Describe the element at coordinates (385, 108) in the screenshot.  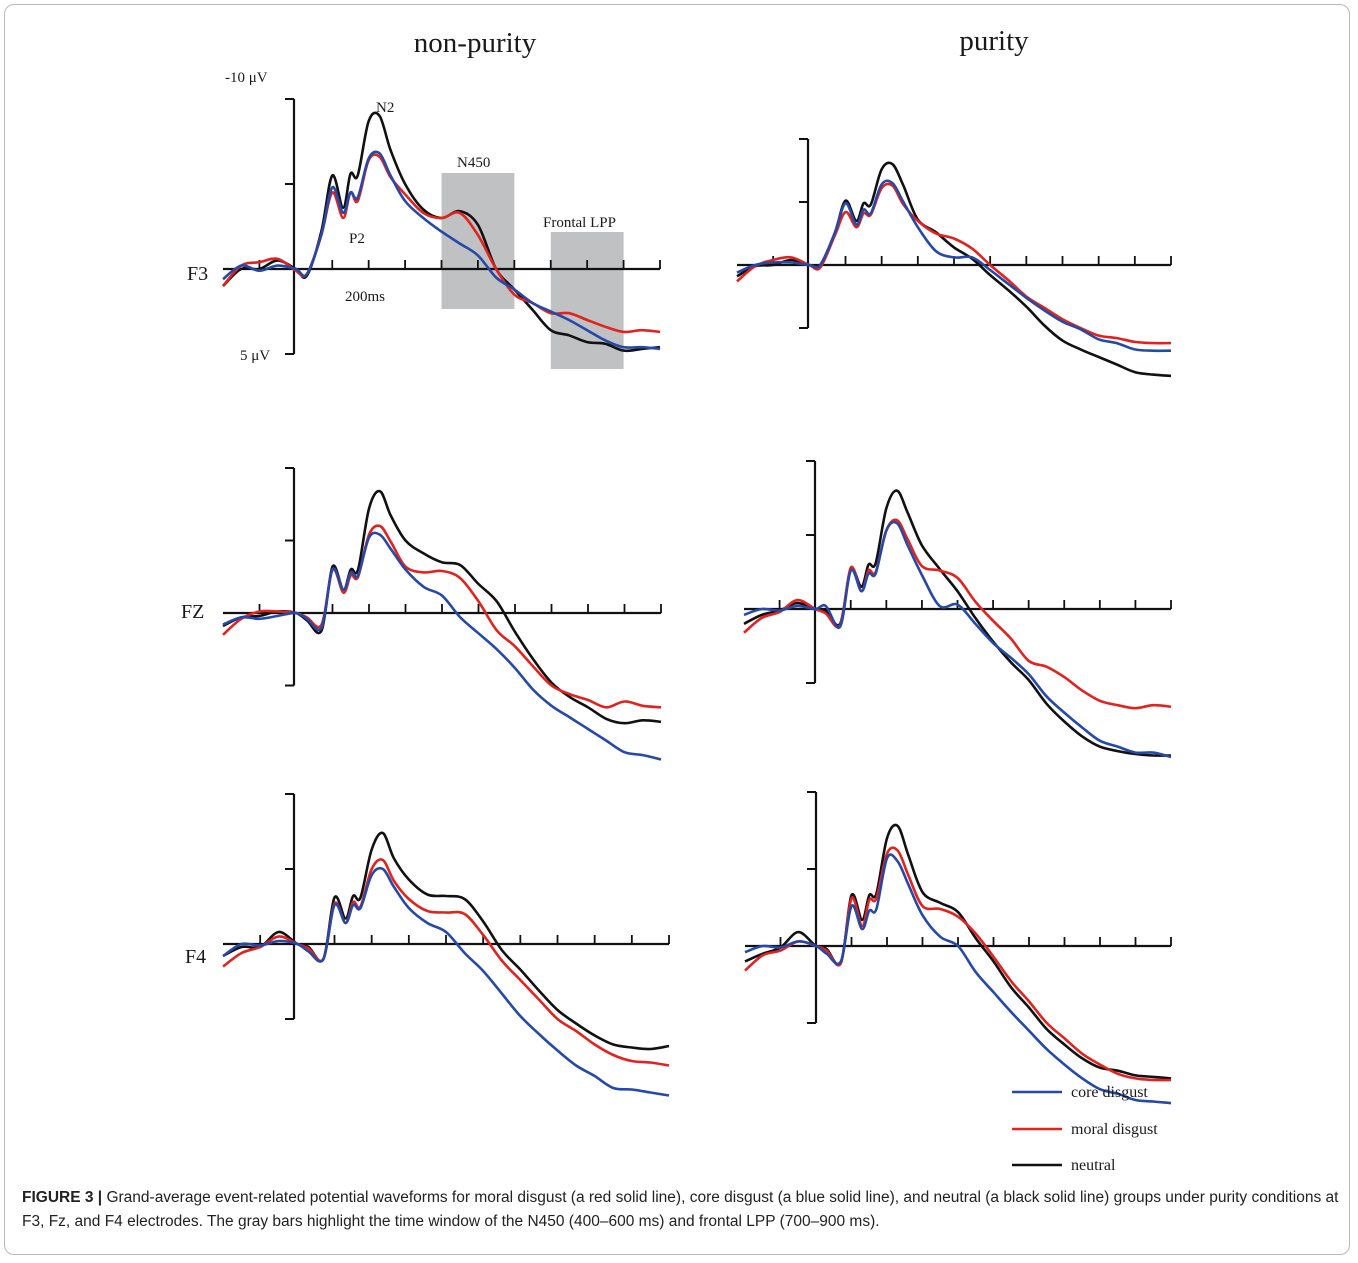
I see `n2-peak-label: N2` at that location.